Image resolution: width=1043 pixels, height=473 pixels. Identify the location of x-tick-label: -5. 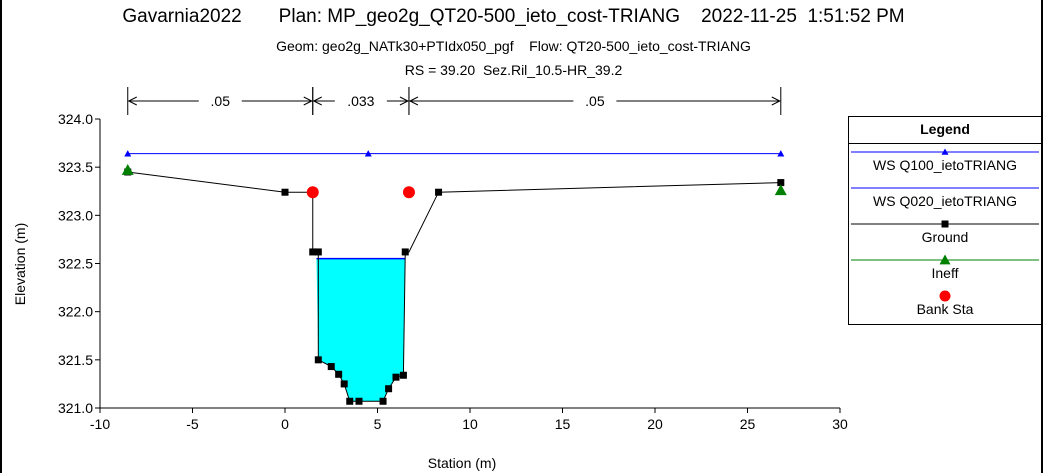
(192, 424).